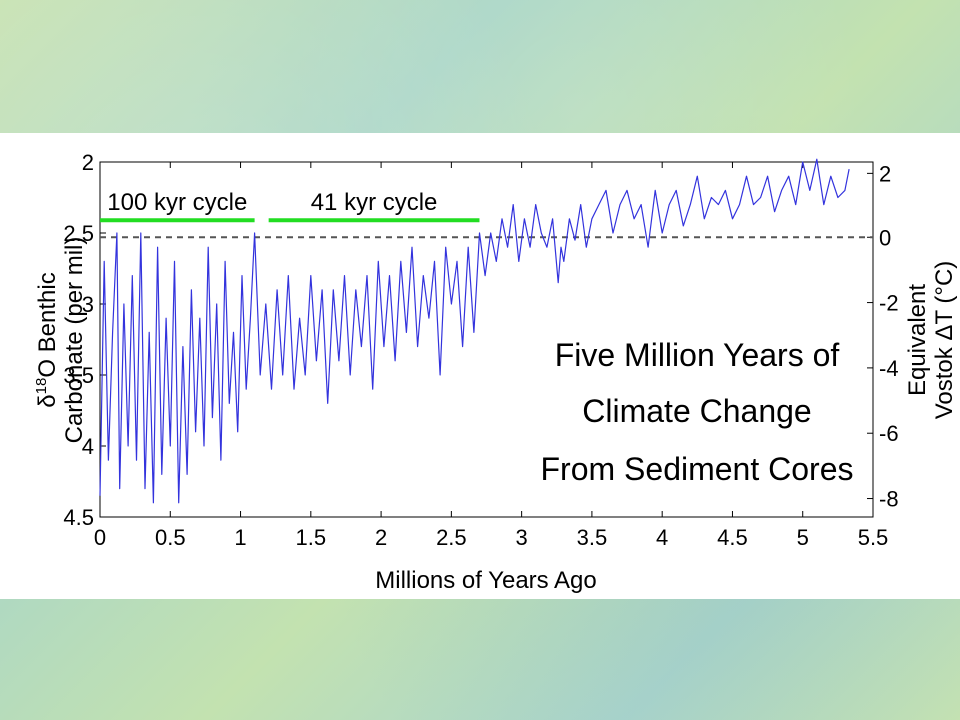  I want to click on y2-tick-label: -4, so click(889, 368).